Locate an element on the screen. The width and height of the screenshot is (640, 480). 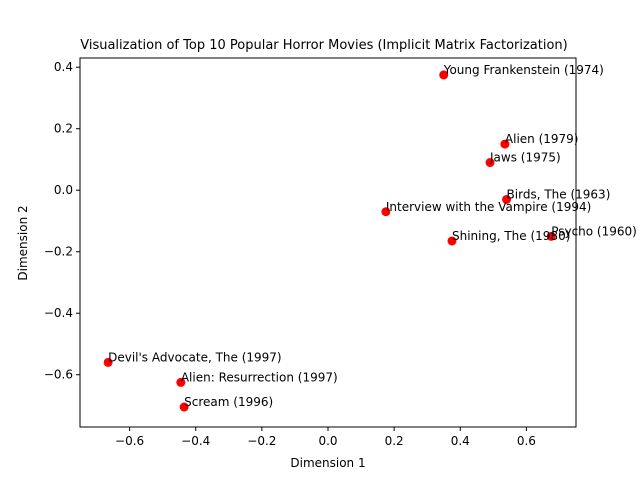
point-label: Alien: Resurrection (1997) is located at coordinates (259, 377).